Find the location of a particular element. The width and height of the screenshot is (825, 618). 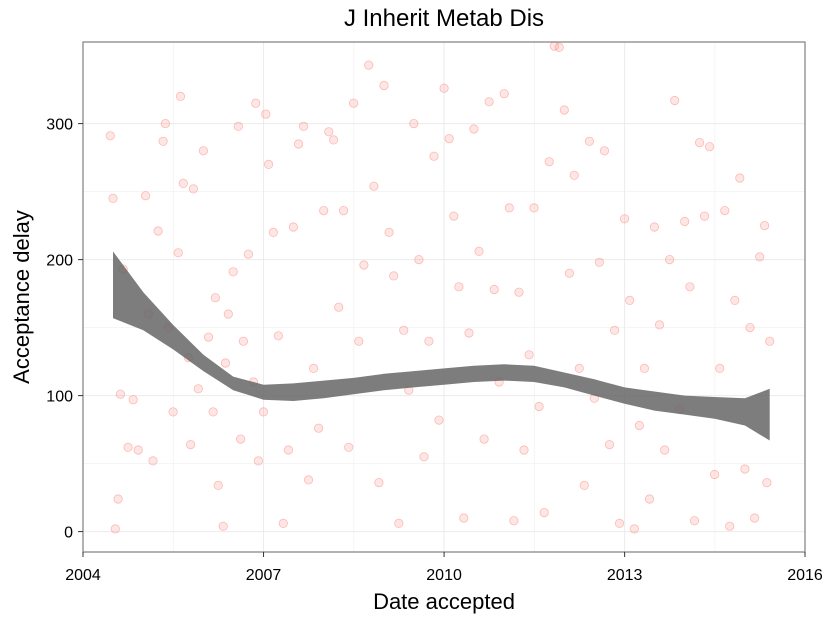

x-tick-label: 2007 is located at coordinates (264, 575).